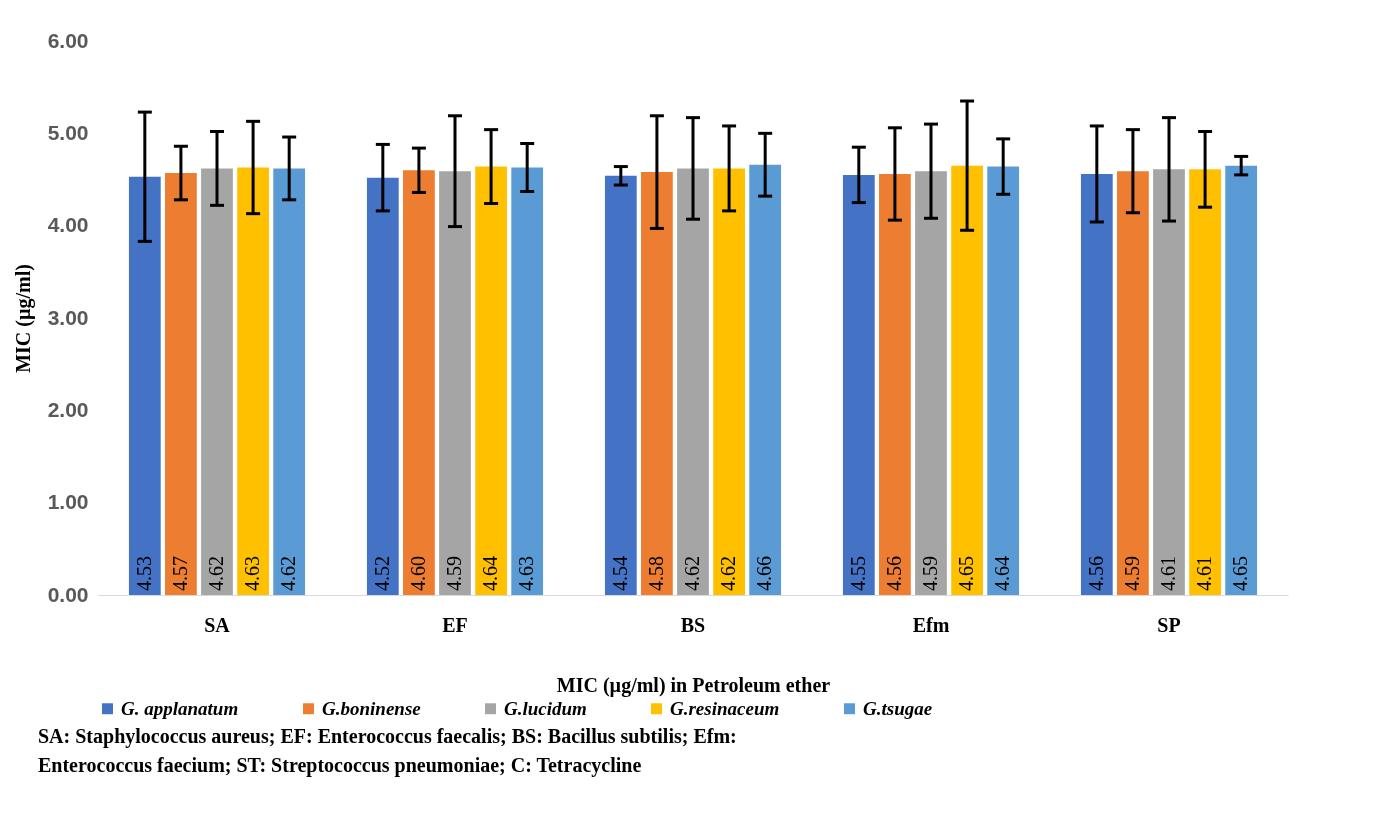 The height and width of the screenshot is (839, 1374). Describe the element at coordinates (619, 573) in the screenshot. I see `data-label: 4.54` at that location.